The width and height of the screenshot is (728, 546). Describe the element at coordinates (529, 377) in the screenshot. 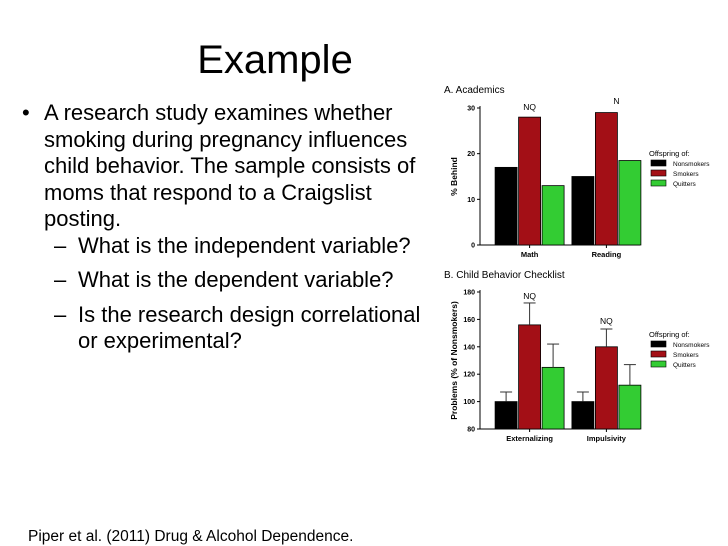

I see `bar-smokers-externalizing` at that location.